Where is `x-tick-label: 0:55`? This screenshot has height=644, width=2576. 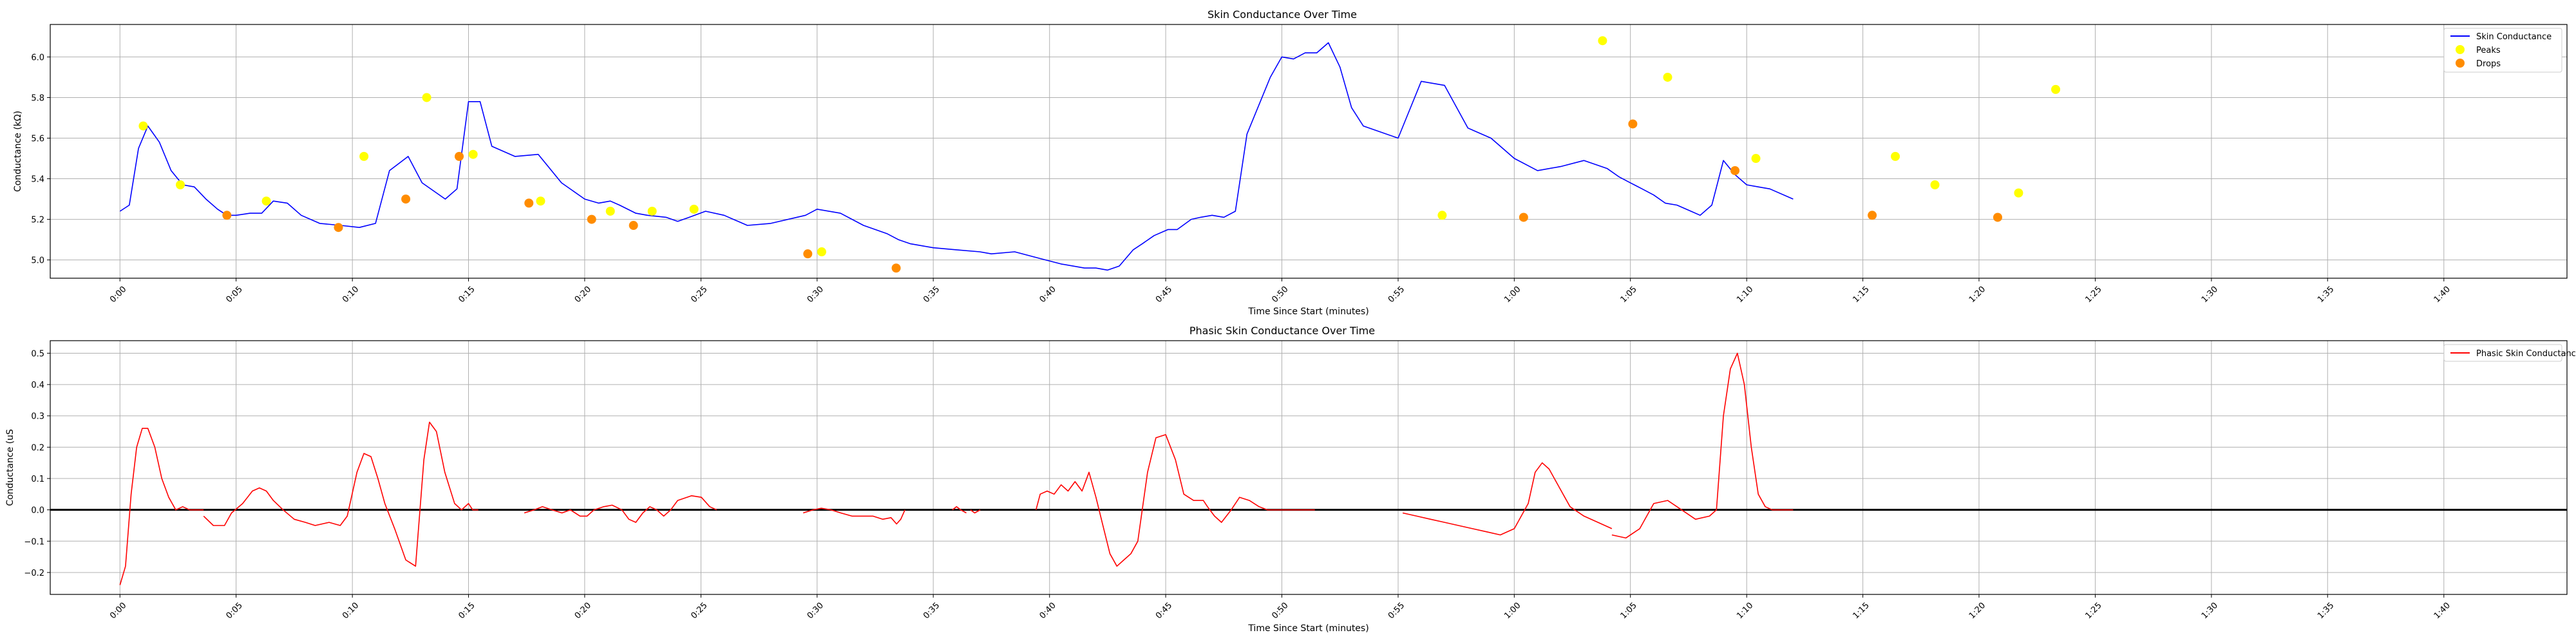
x-tick-label: 0:55 is located at coordinates (1397, 295).